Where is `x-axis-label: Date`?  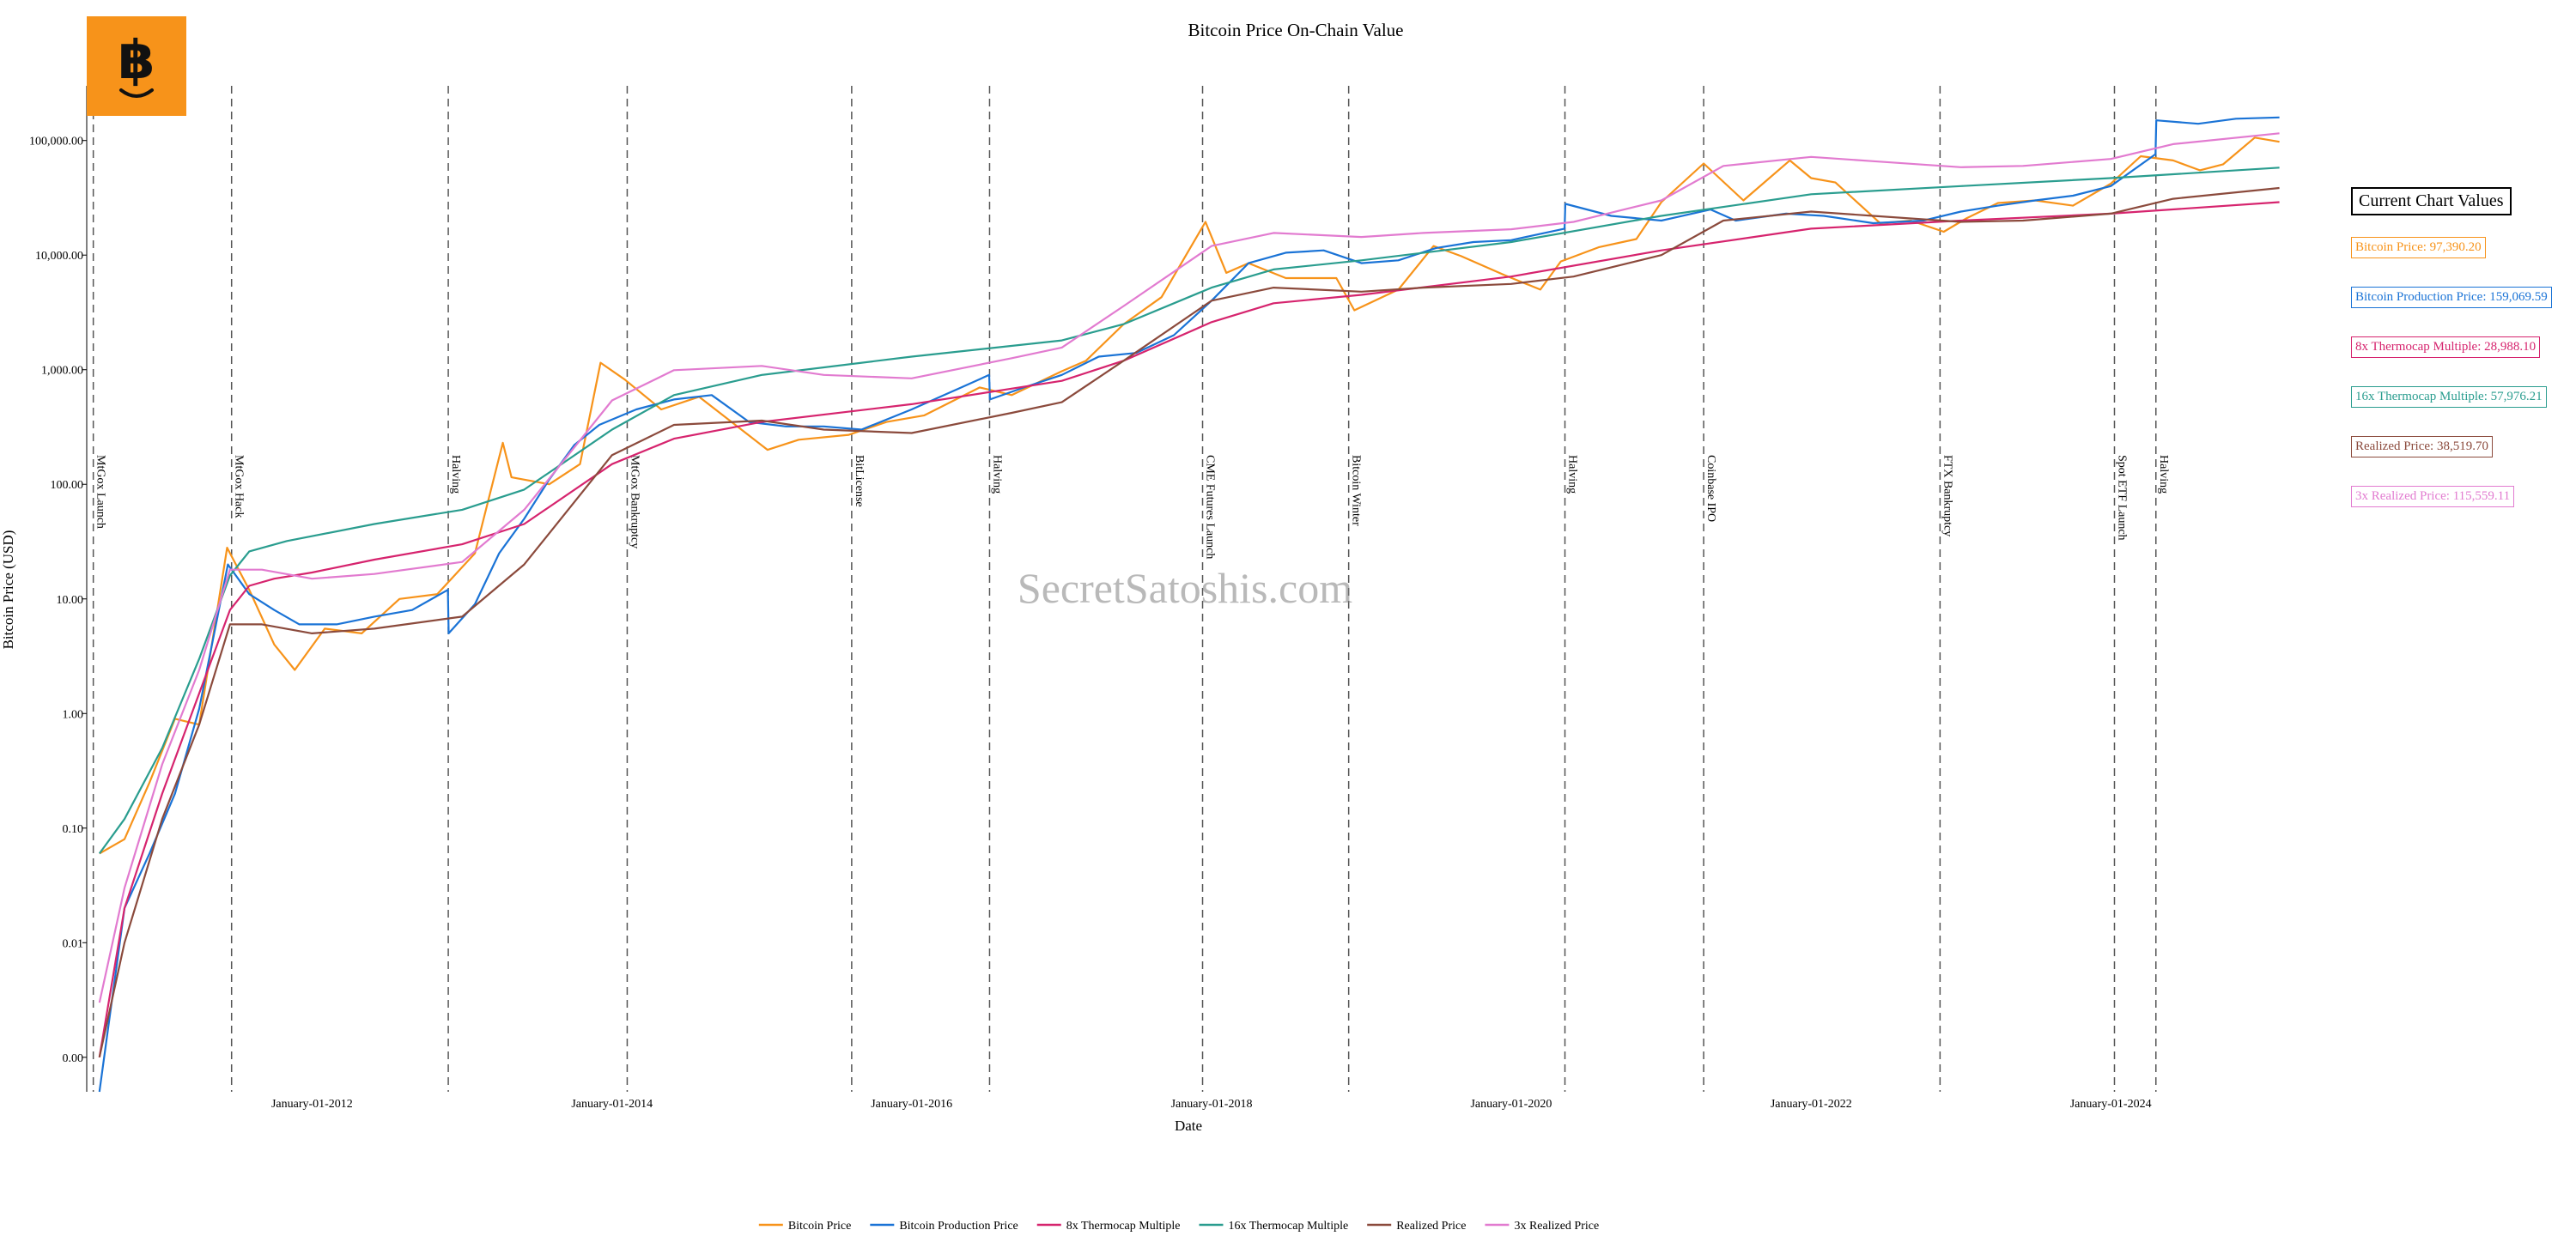 x-axis-label: Date is located at coordinates (1188, 1126).